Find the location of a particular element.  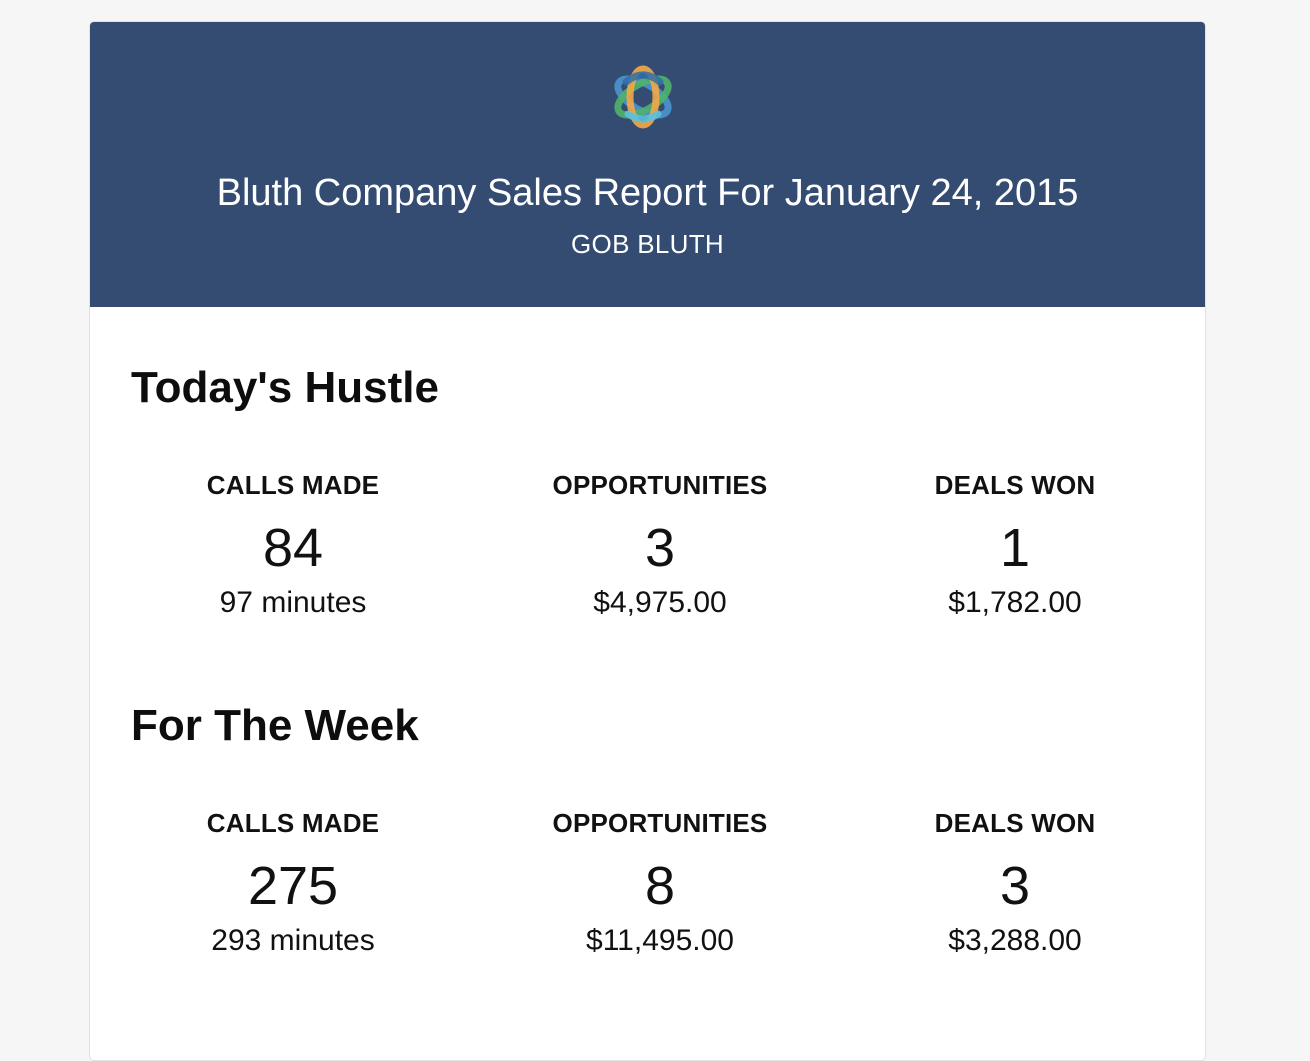

stat-deals-won-today: DEALS WON 1 $1,782.00 is located at coordinates (1015, 545).